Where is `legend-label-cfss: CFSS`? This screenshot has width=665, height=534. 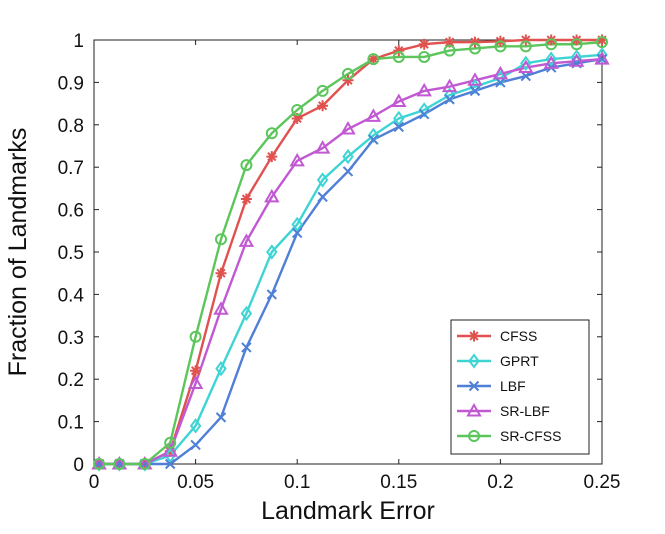
legend-label-cfss: CFSS is located at coordinates (518, 336).